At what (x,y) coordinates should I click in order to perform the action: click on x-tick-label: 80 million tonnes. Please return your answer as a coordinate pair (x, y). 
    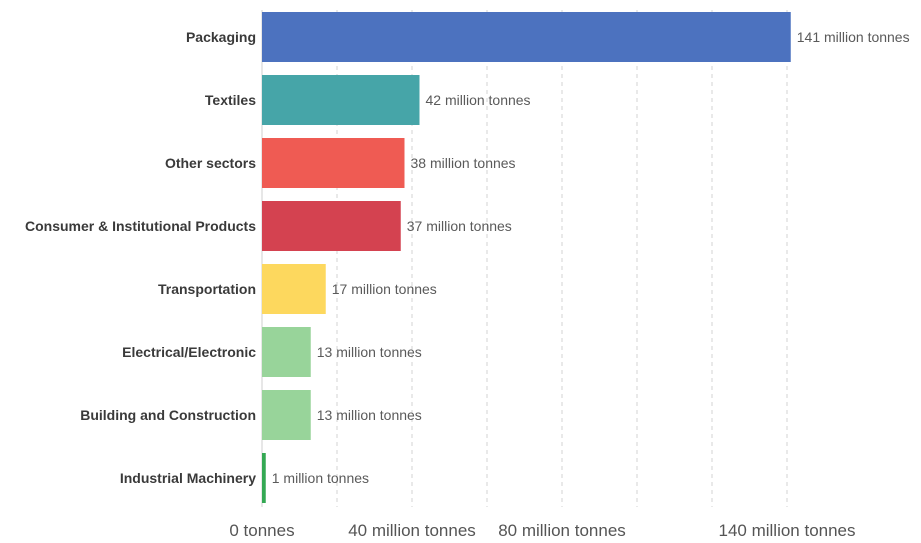
    Looking at the image, I should click on (562, 530).